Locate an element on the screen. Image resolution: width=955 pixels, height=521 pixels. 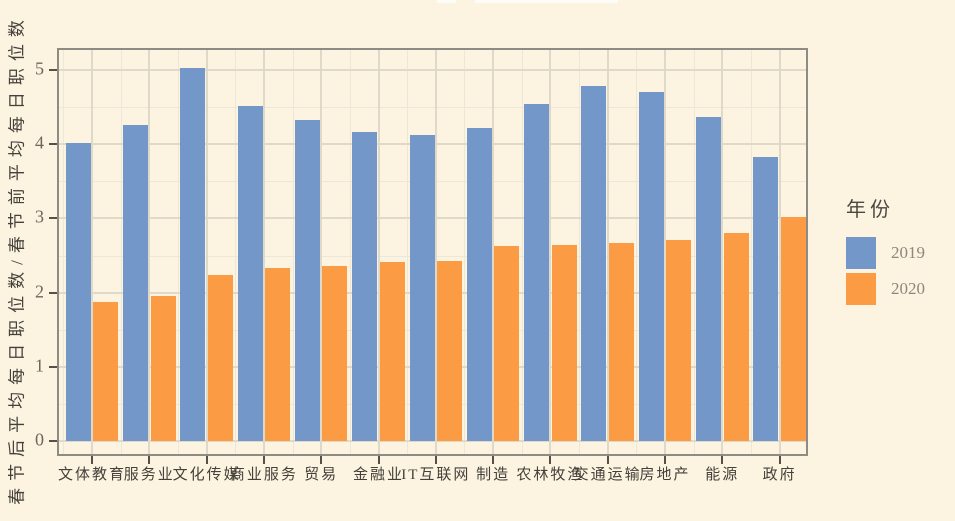
x-axis-tick-label: 文体教育 is located at coordinates (92, 475).